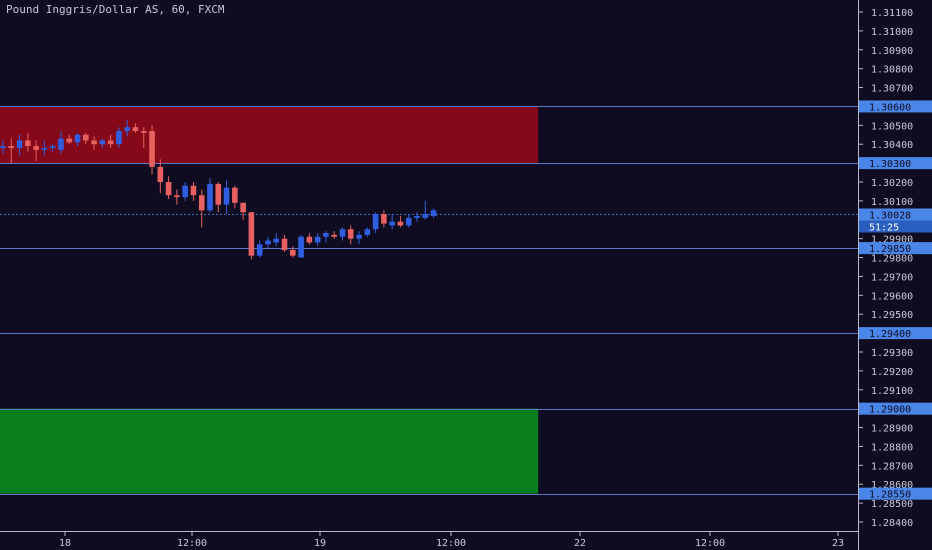  I want to click on price-tick-label: 1.29100, so click(892, 391).